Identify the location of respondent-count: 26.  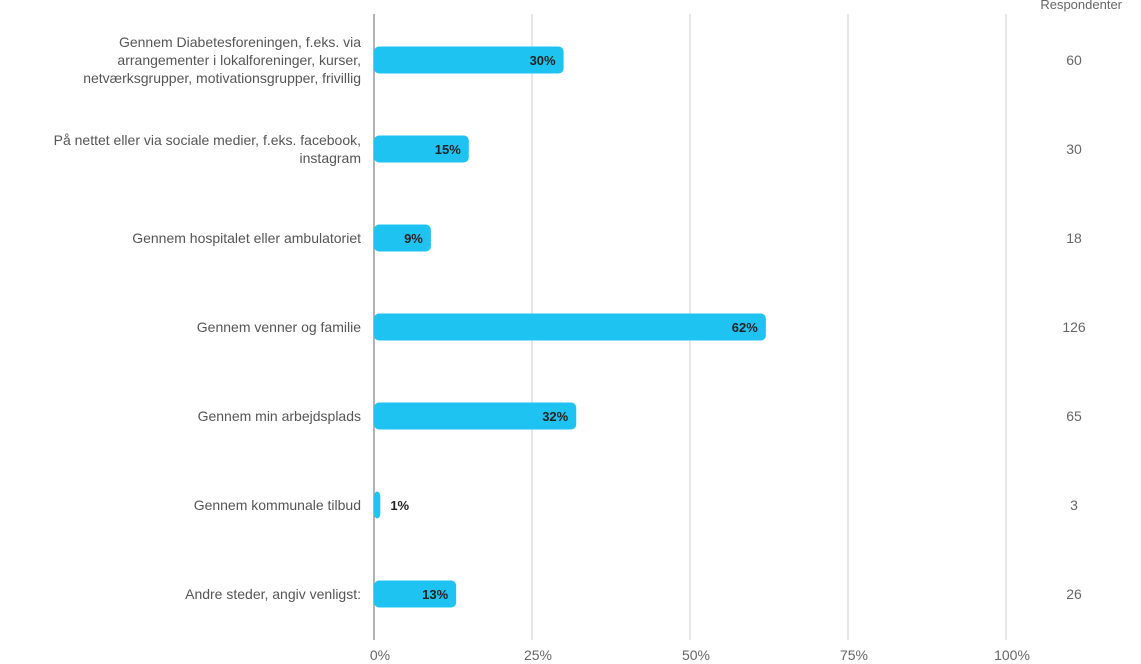
(1074, 594).